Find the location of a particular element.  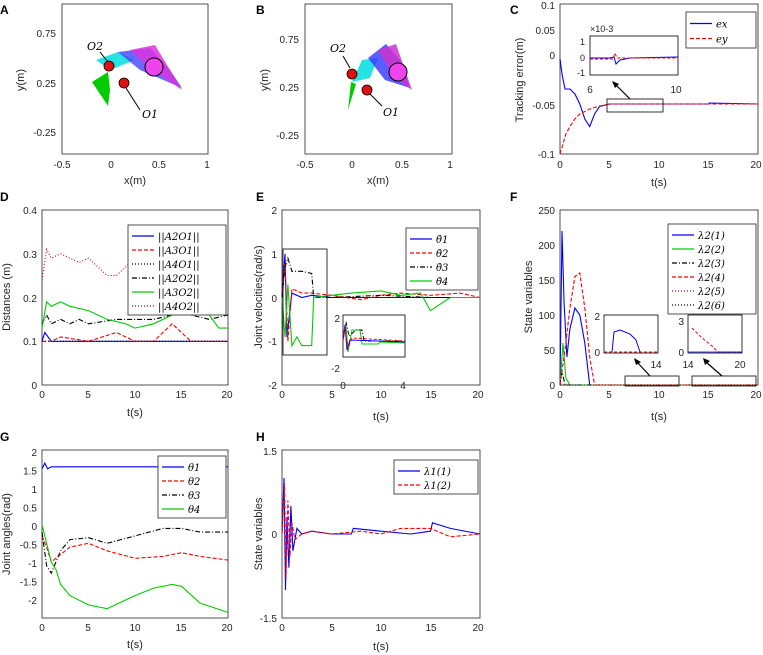

inset-scale-label: ×10⁻³ is located at coordinates (601, 29).